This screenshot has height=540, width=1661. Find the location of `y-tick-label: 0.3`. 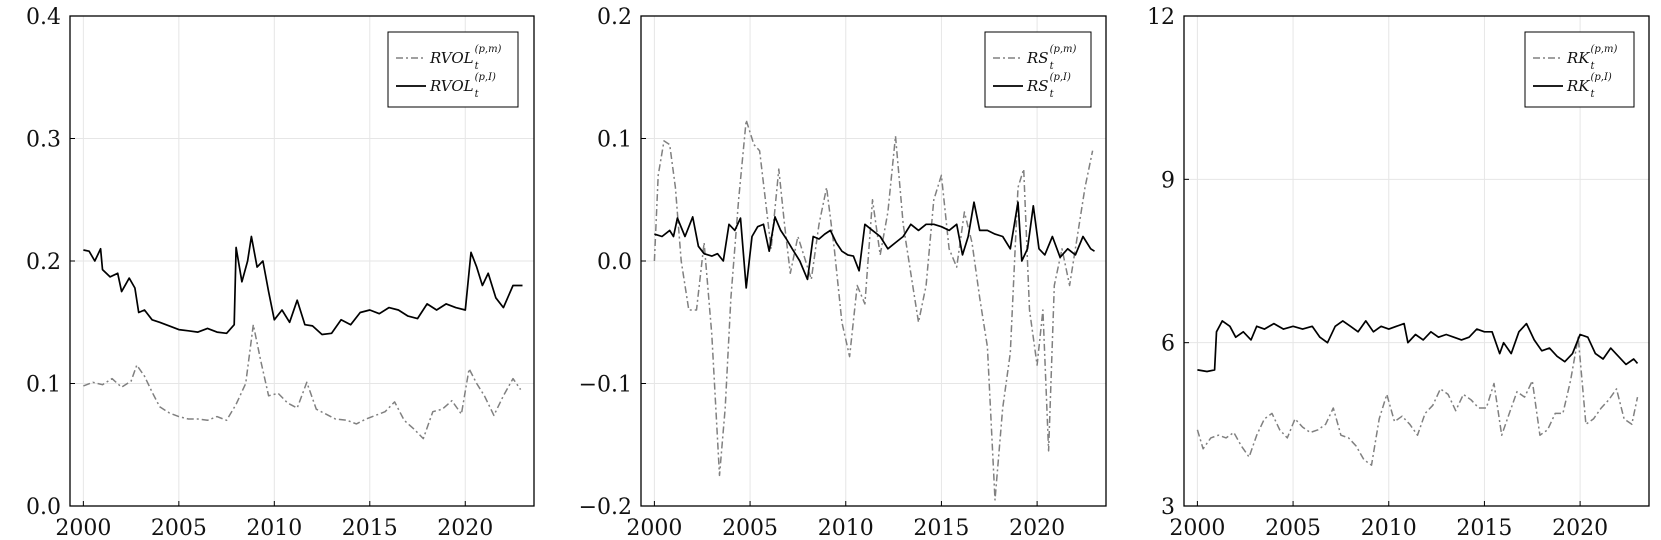

y-tick-label: 0.3 is located at coordinates (43, 140).